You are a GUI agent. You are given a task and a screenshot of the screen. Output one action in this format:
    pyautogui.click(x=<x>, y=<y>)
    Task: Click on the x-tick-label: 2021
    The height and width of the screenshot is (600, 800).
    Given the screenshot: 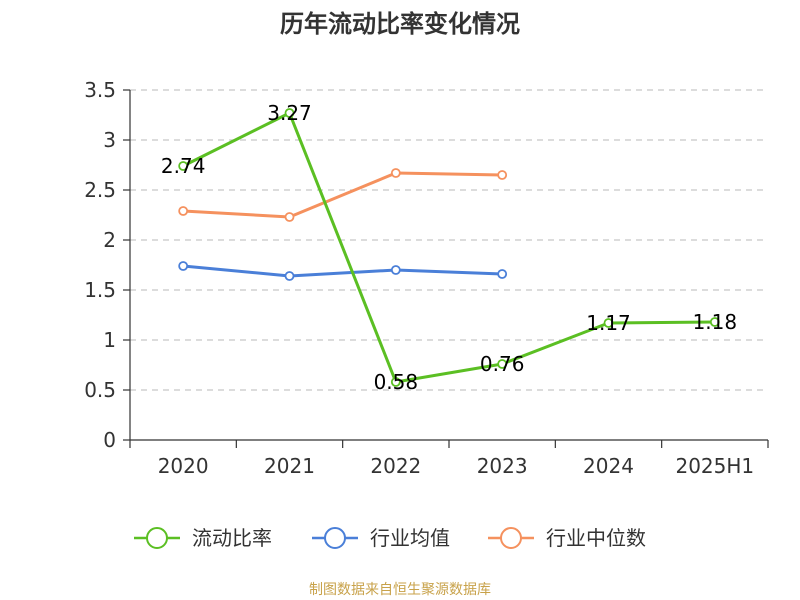 What is the action you would take?
    pyautogui.click(x=289, y=466)
    